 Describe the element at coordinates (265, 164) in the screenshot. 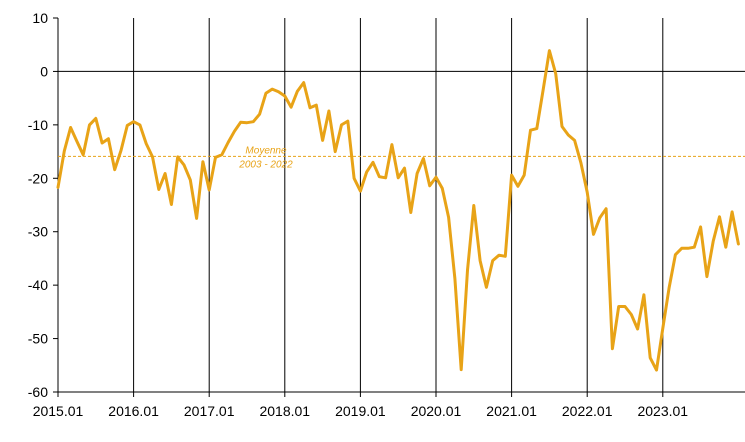

I see `average-label-line2: 2003 - 2022` at that location.